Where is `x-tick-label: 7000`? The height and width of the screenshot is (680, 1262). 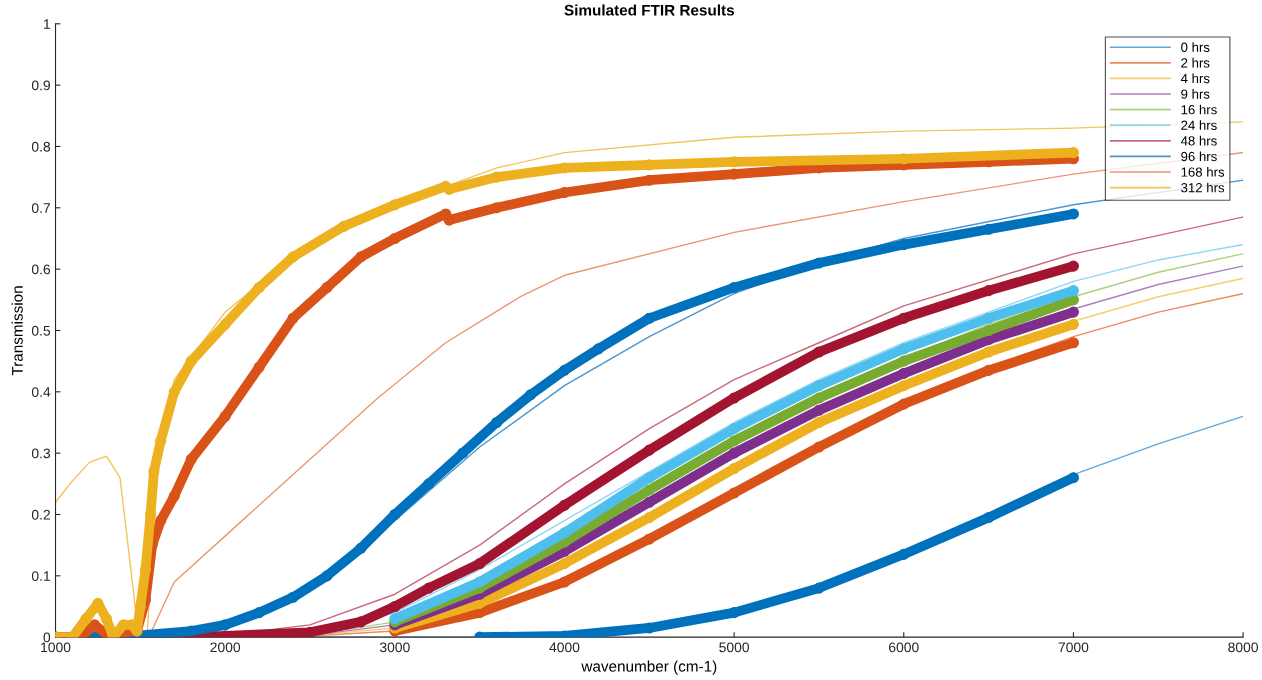 x-tick-label: 7000 is located at coordinates (1073, 647).